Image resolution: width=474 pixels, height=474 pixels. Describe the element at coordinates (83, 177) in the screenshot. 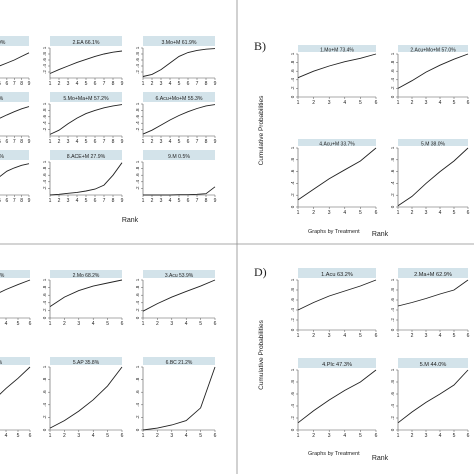

I see `subplot: 8.ACE+M 27.9%1 2 3 4 5 6 7 8 9.2.4.6.81` at that location.